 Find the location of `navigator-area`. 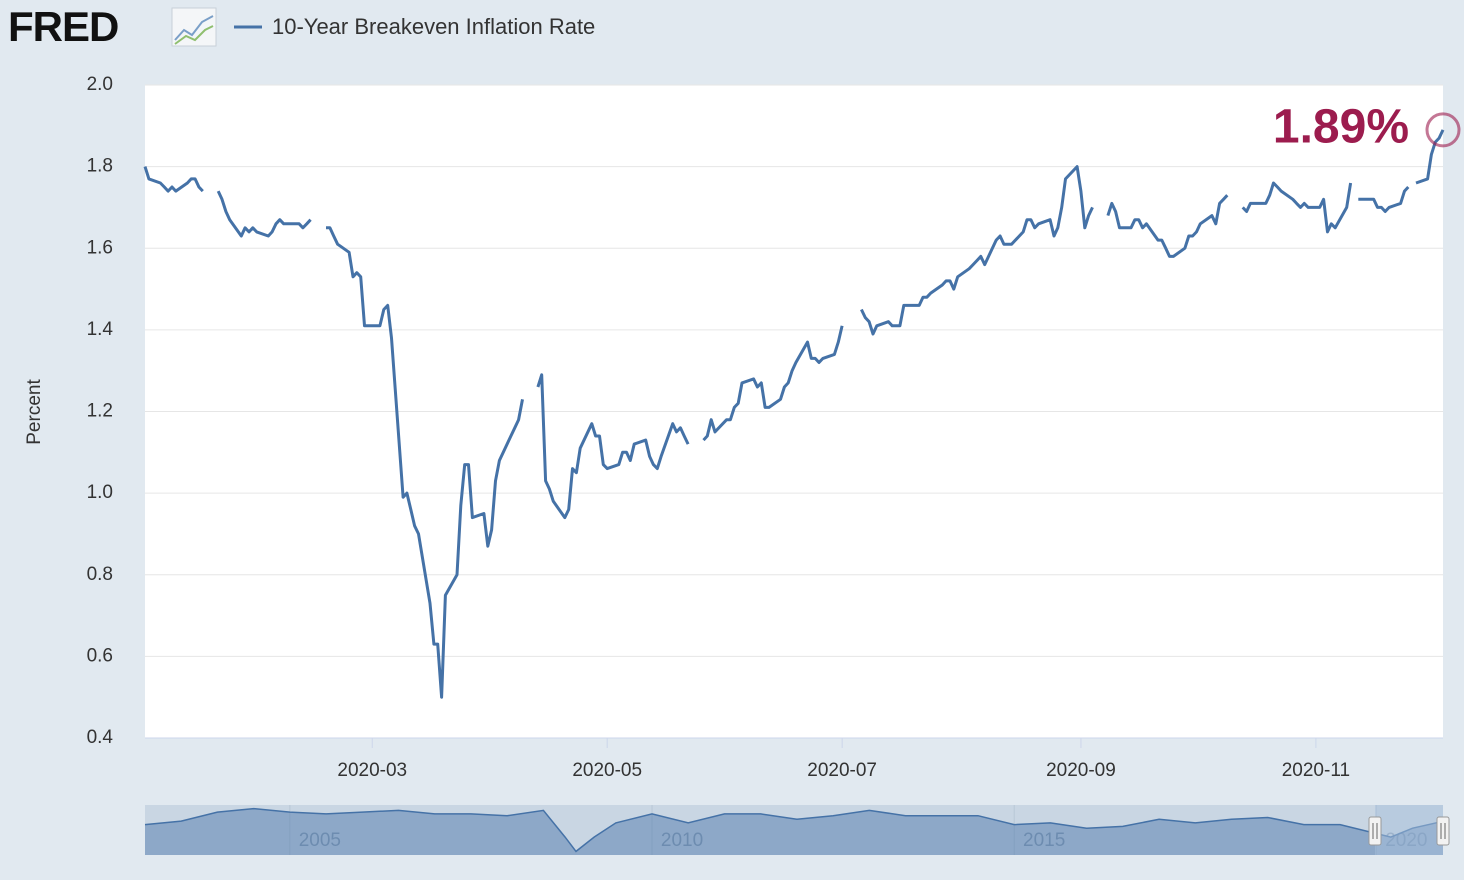

navigator-area is located at coordinates (794, 831).